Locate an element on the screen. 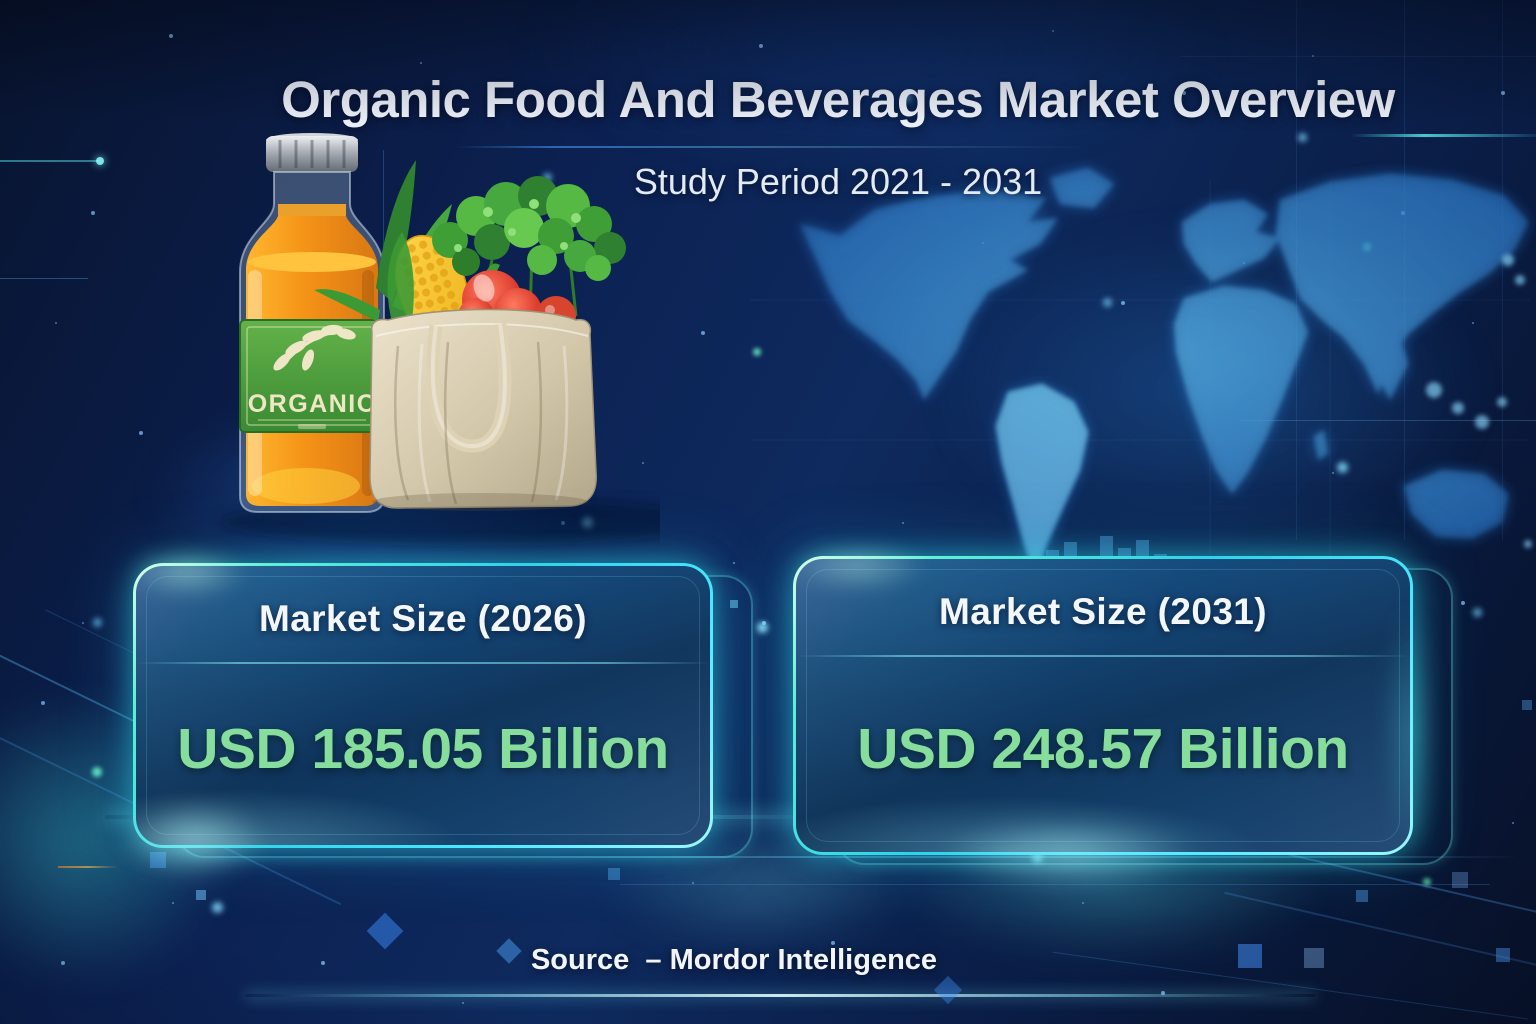 This screenshot has width=1536, height=1024. card-label: Market Size (2026) is located at coordinates (423, 618).